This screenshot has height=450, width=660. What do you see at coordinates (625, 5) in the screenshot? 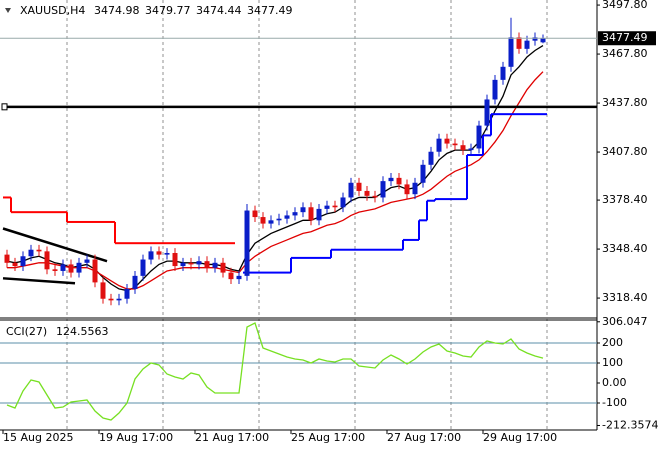
I see `y-tick-label: 3497.80` at bounding box center [625, 5].